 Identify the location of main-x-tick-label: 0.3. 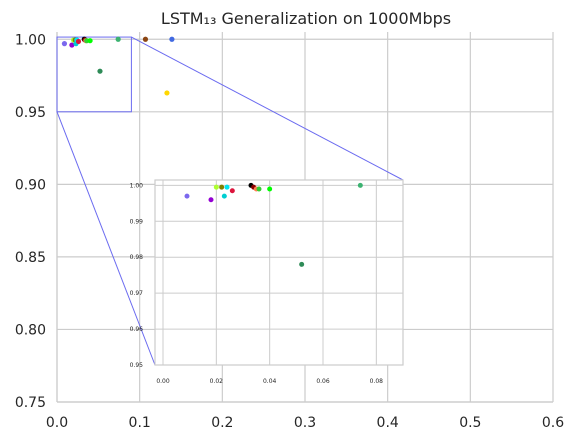
(305, 423).